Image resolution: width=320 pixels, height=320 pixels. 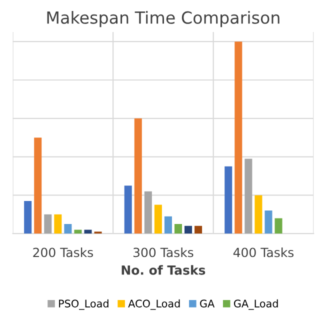 I want to click on legend-label: GA_Load, so click(x=256, y=304).